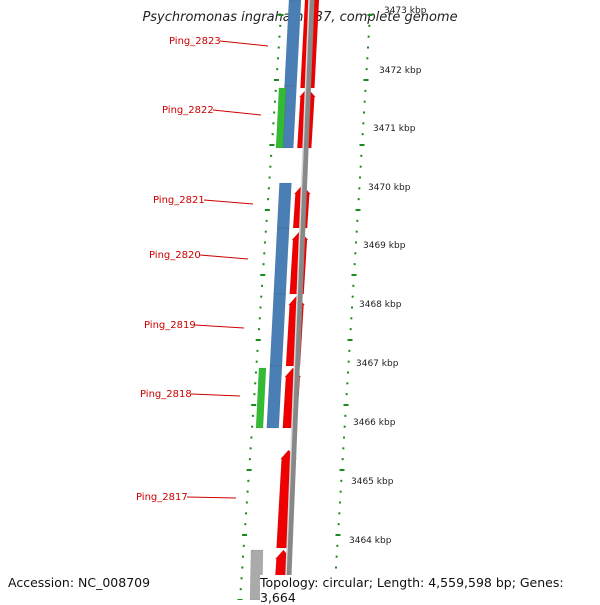 The width and height of the screenshot is (600, 605). Describe the element at coordinates (175, 255) in the screenshot. I see `gene-label-2820: Ping_2820` at that location.